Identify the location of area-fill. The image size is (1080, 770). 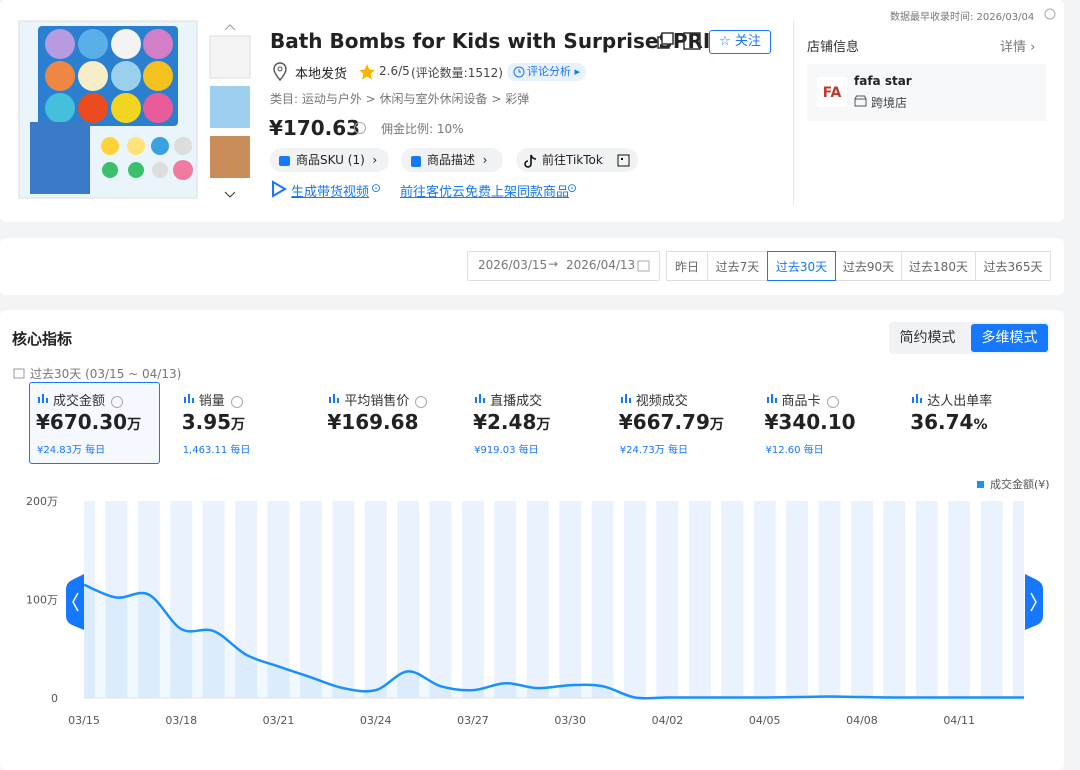
(554, 641).